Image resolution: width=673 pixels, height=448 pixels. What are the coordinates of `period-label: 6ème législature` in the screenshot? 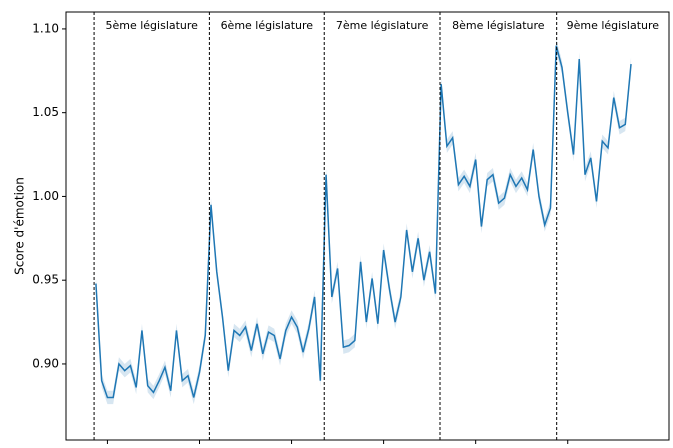 It's located at (267, 25).